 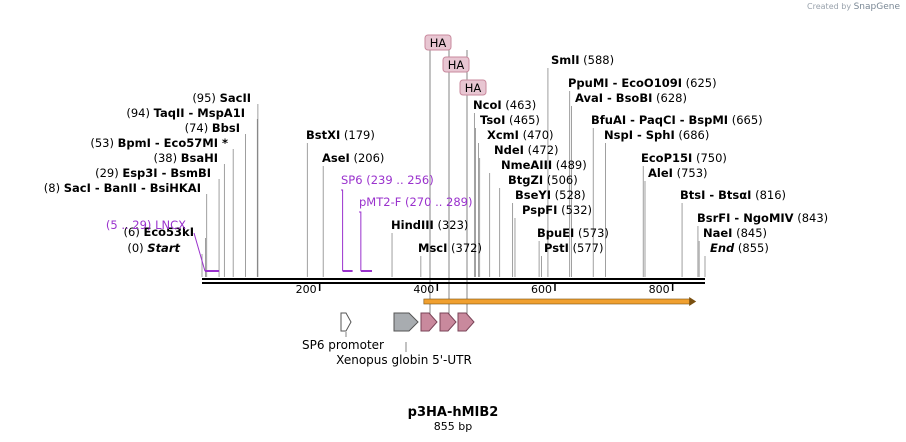 What do you see at coordinates (323, 135) in the screenshot?
I see `site-name: BstXI` at bounding box center [323, 135].